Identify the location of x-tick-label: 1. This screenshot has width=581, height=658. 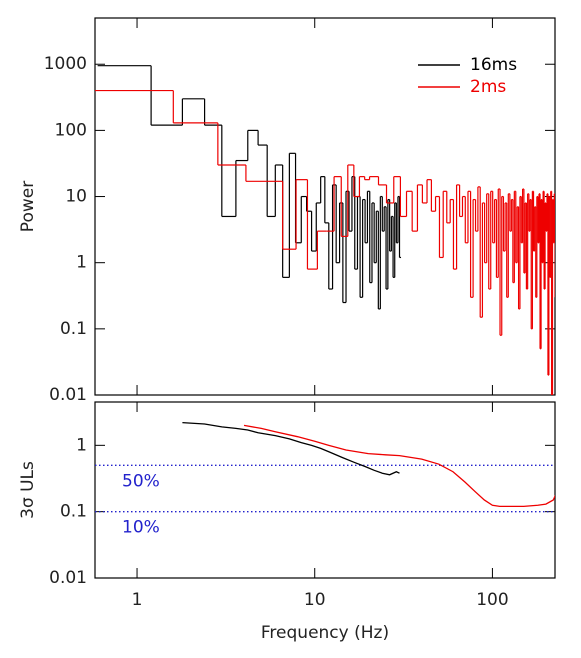
(137, 600).